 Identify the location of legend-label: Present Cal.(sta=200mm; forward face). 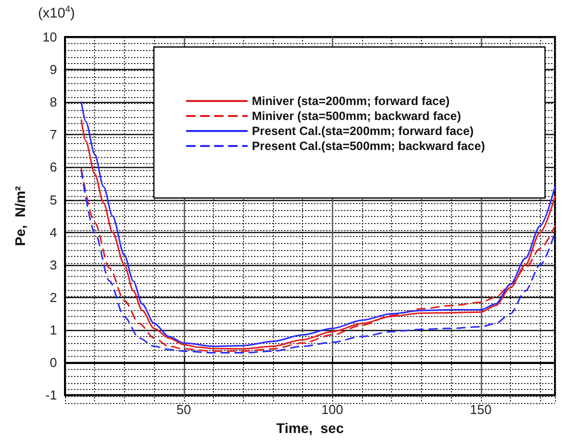
(363, 131).